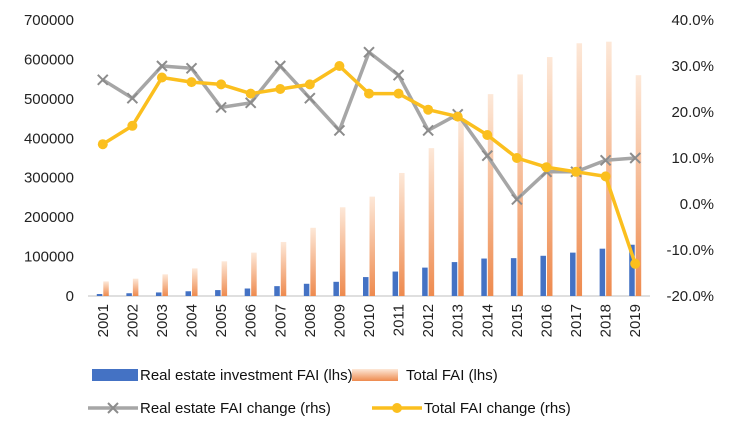 This screenshot has width=736, height=424. What do you see at coordinates (49, 257) in the screenshot?
I see `left-axis-tick-label: 100000` at bounding box center [49, 257].